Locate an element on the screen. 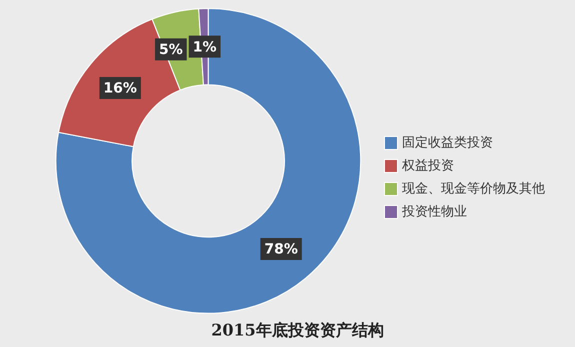 The height and width of the screenshot is (347, 575). data-label: 16% is located at coordinates (120, 88).